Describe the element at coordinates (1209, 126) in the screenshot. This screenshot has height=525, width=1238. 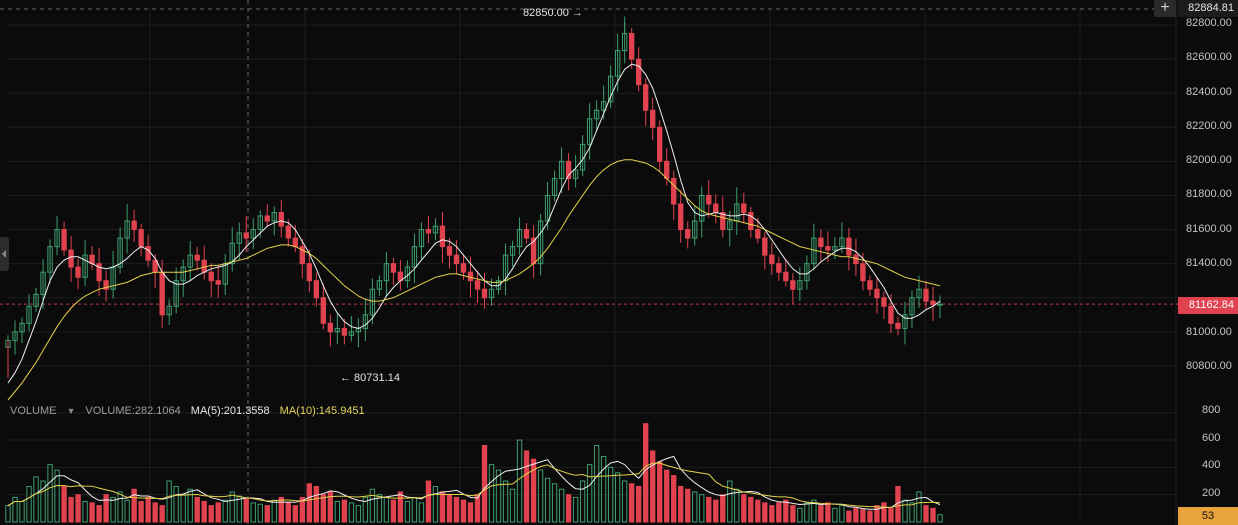
I see `price-tick: 82200.00` at that location.